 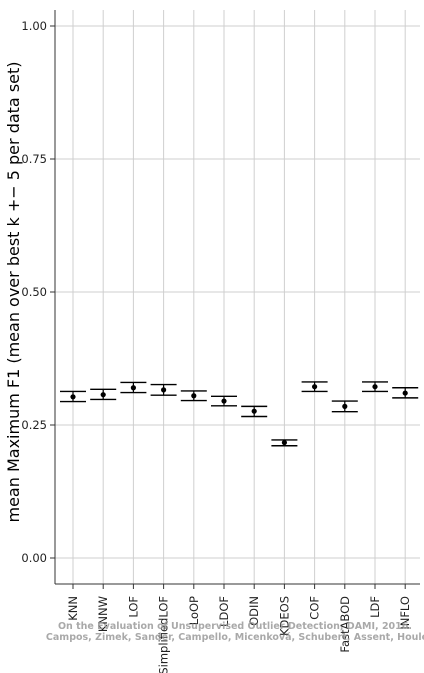 What do you see at coordinates (254, 611) in the screenshot?
I see `x-tick-label: ODIN` at bounding box center [254, 611].